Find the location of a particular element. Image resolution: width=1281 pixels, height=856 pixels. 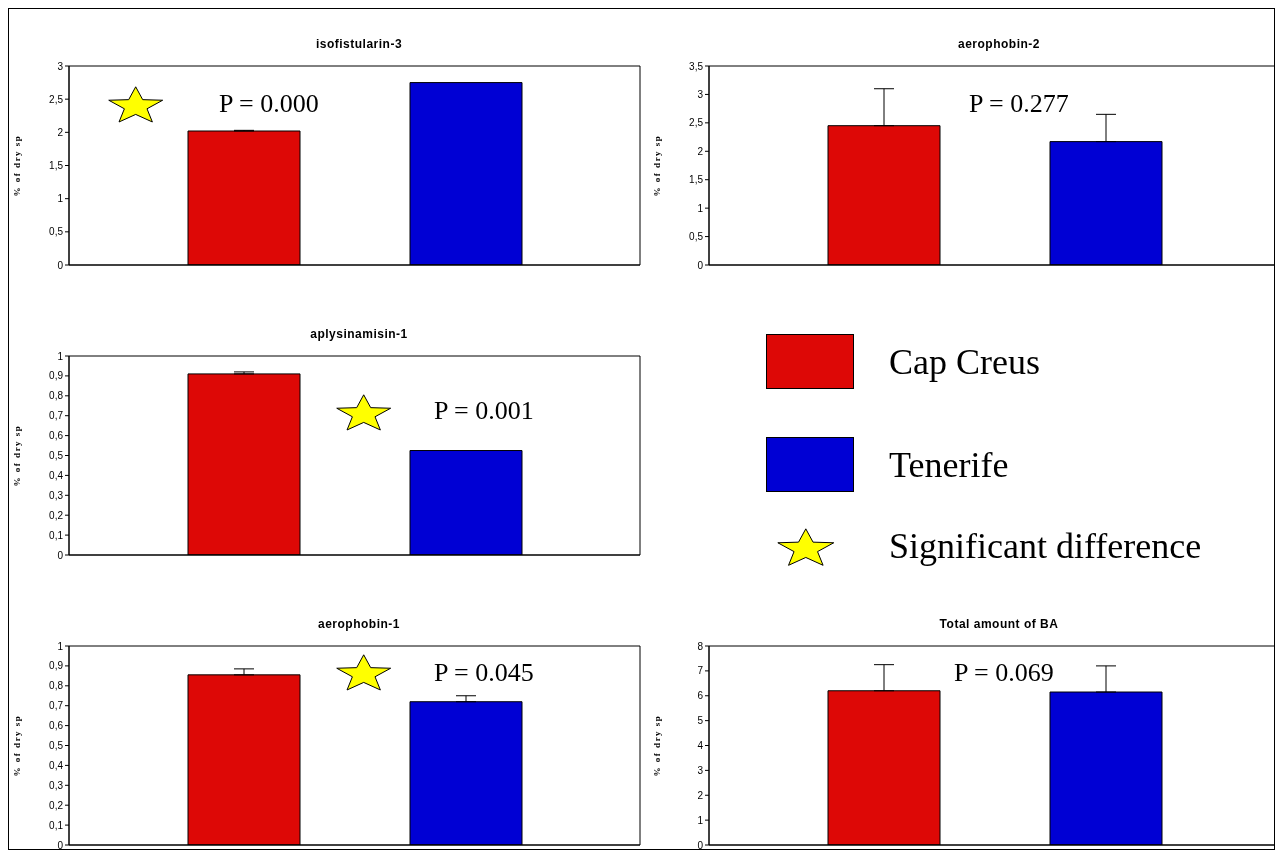

annotation: P = 0.001 is located at coordinates (484, 411).